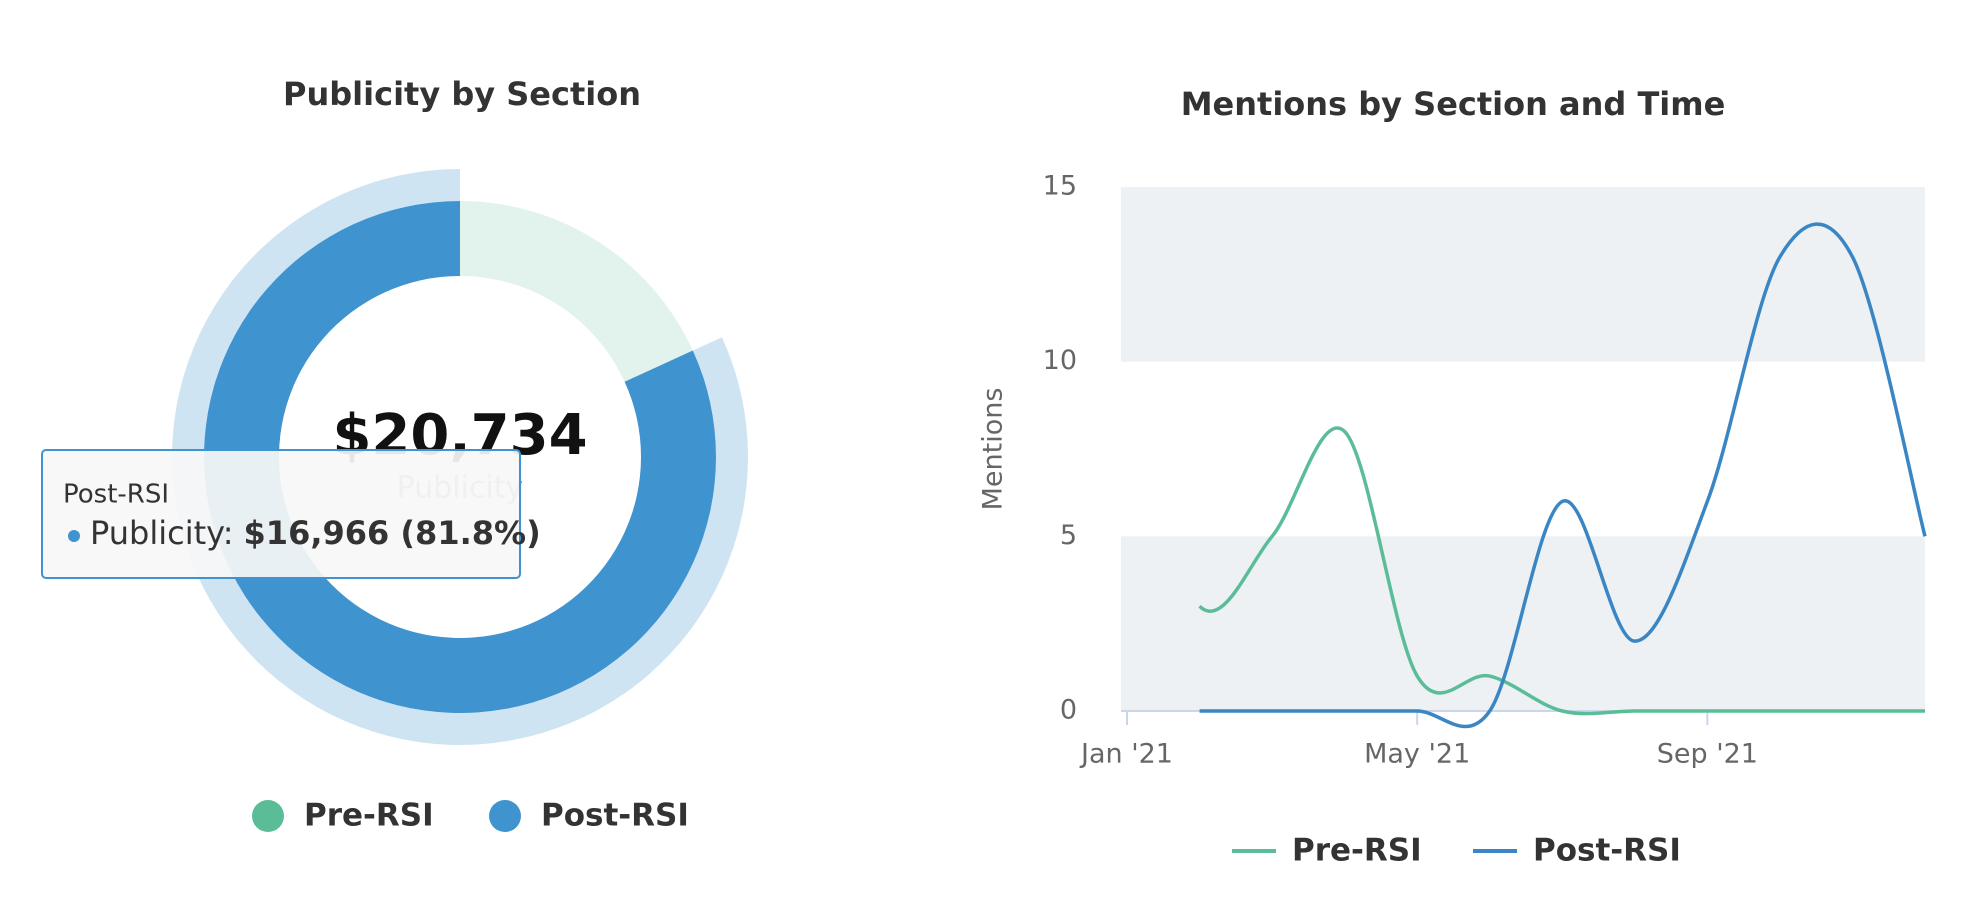 The height and width of the screenshot is (916, 1978). I want to click on tooltip-body: Publicity: $16,966 (81.8%), so click(315, 533).